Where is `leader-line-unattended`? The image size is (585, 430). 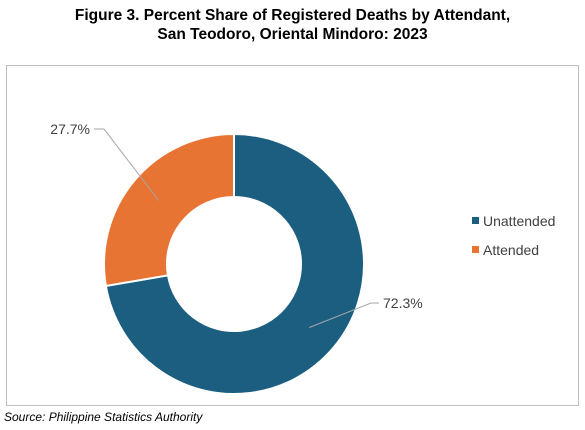 leader-line-unattended is located at coordinates (344, 315).